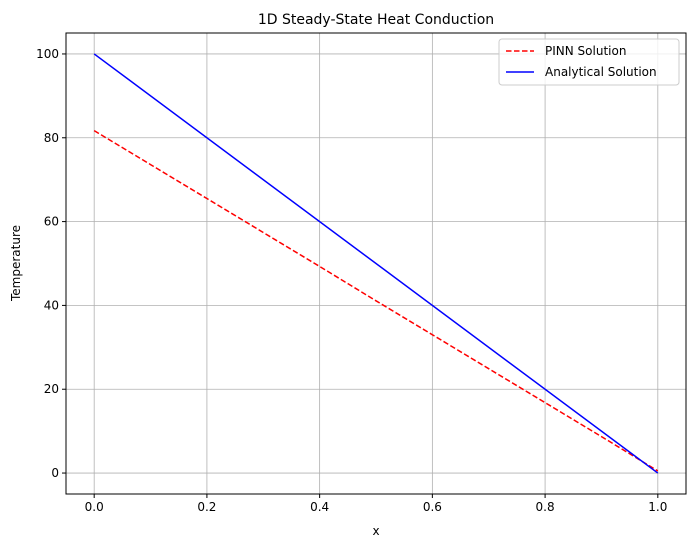 This screenshot has height=547, width=695. Describe the element at coordinates (319, 507) in the screenshot. I see `x-tick-label: 0.4` at that location.